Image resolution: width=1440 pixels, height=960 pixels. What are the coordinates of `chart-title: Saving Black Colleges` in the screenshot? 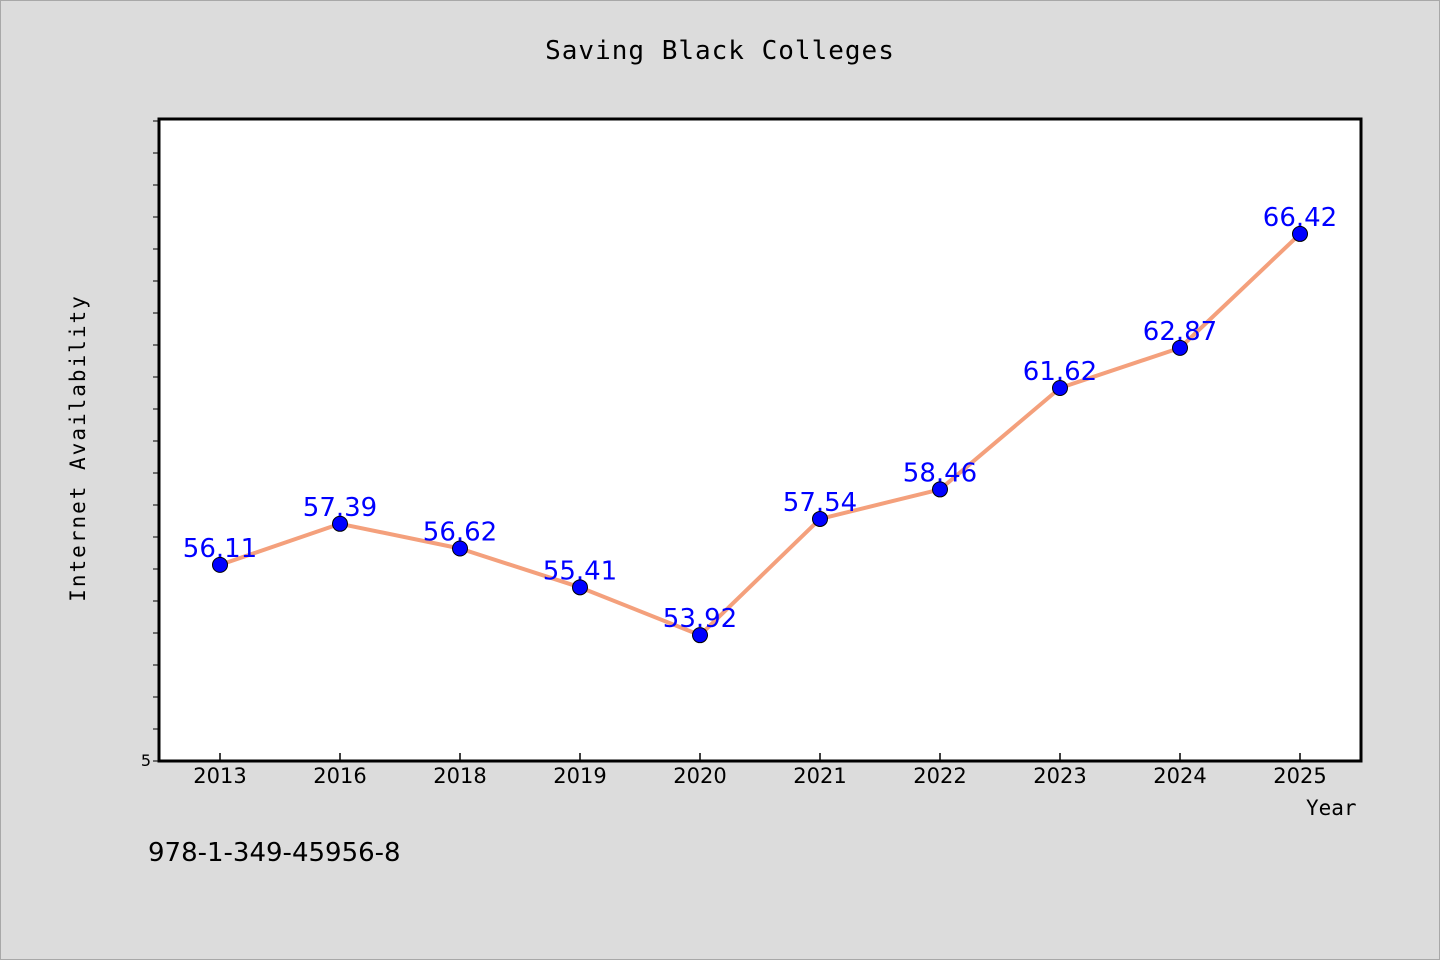 It's located at (720, 51).